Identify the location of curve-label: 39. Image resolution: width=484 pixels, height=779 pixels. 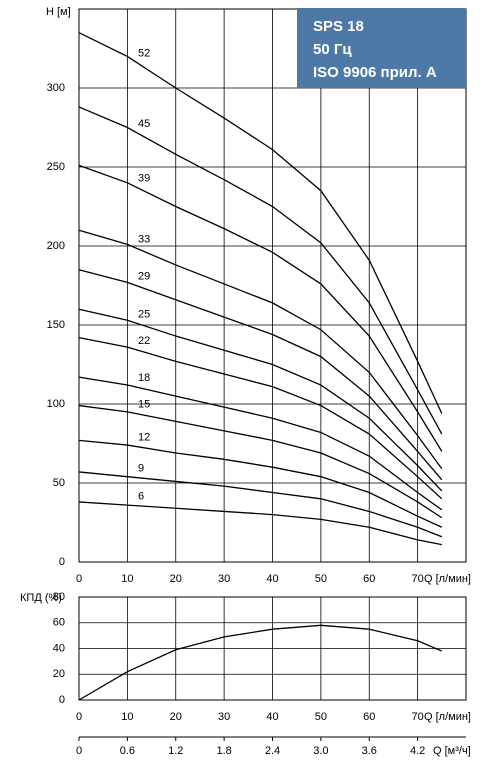
(144, 178).